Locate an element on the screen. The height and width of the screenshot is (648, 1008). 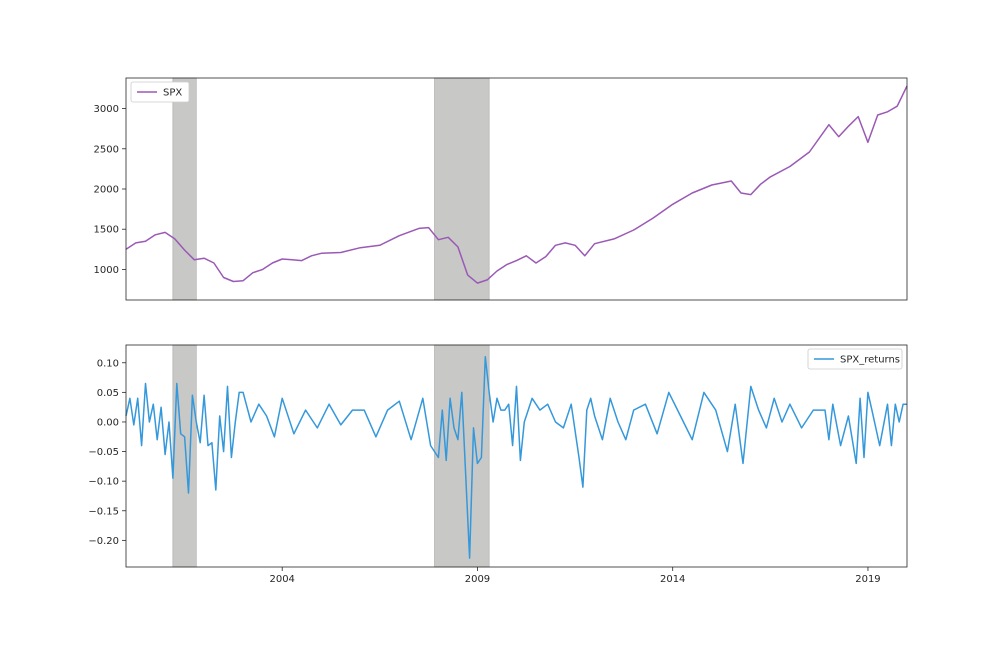
y-ticks: 0.10 0.05 0.00 −0.05 −0.10 −0.15 −0.20 is located at coordinates (107, 452).